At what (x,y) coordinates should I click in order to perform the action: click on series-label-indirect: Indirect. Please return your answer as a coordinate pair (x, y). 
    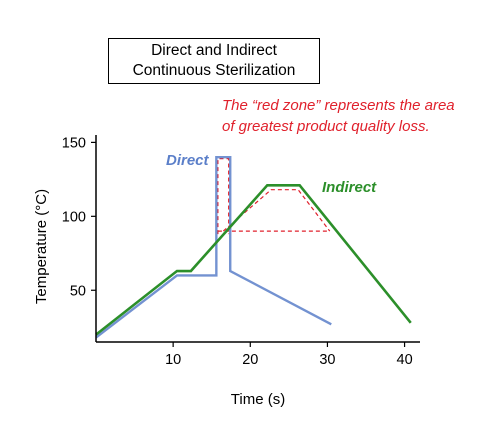
    Looking at the image, I should click on (349, 187).